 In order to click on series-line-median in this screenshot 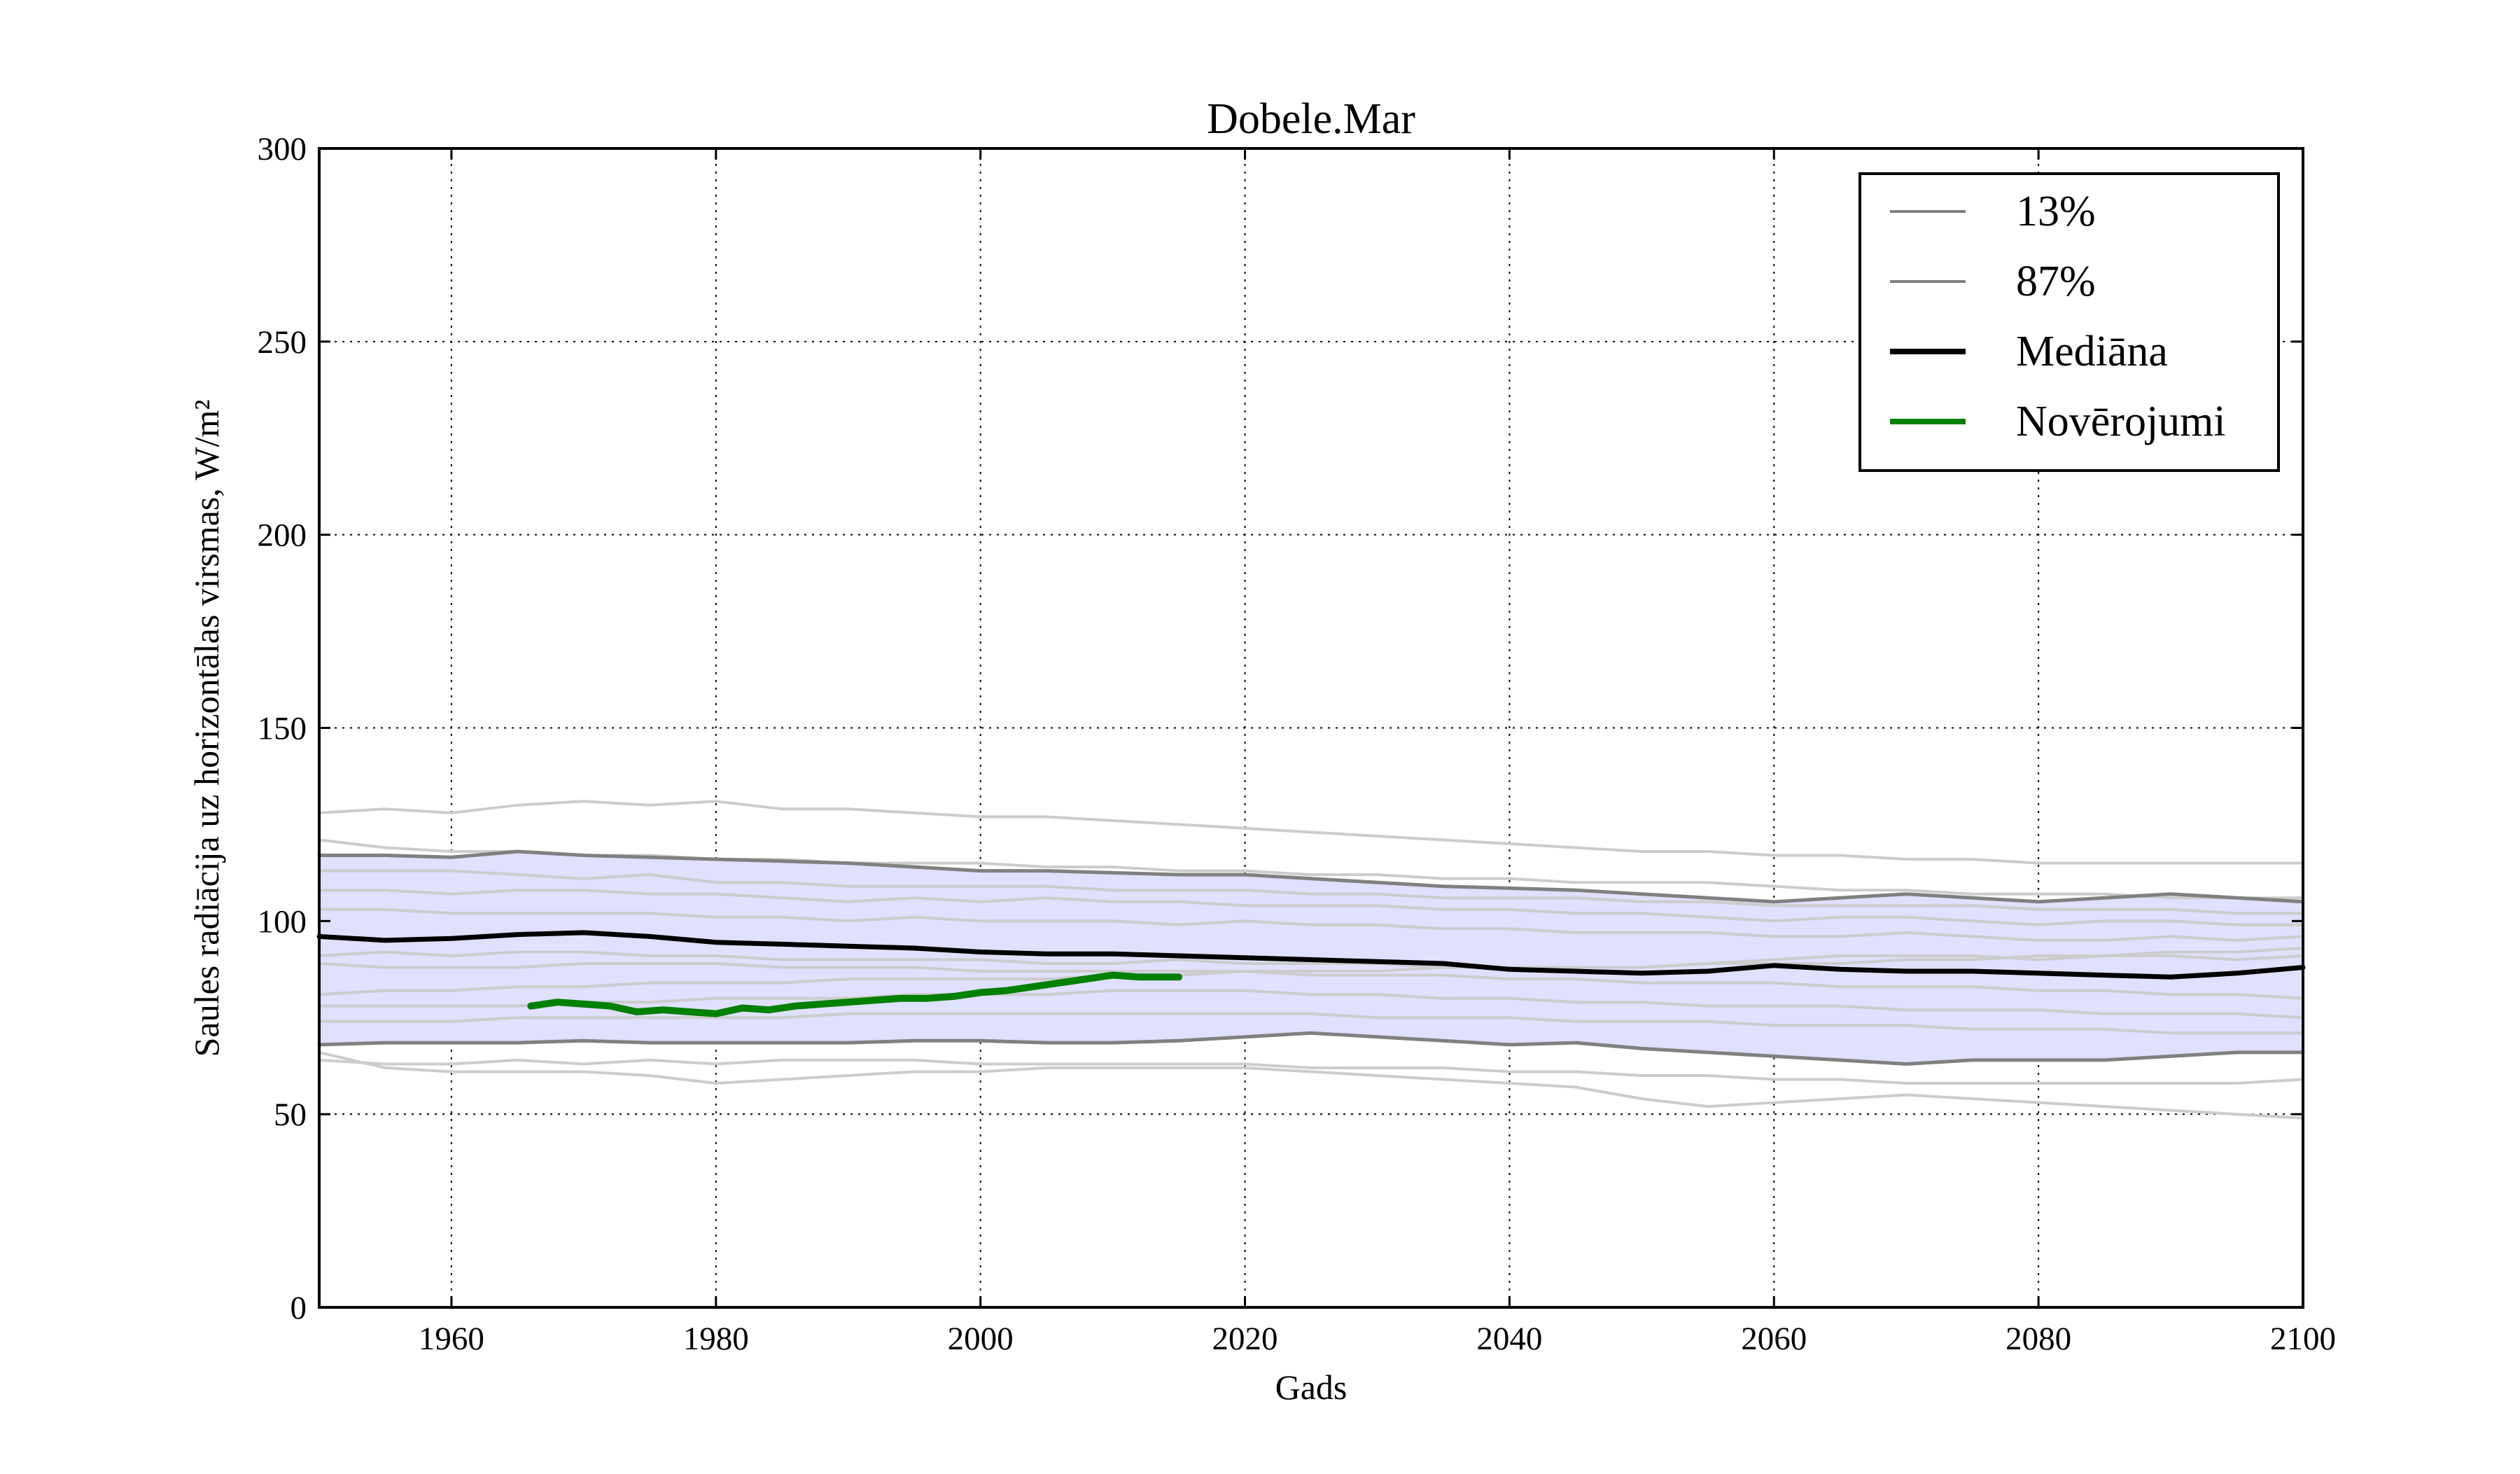, I will do `click(1311, 955)`.